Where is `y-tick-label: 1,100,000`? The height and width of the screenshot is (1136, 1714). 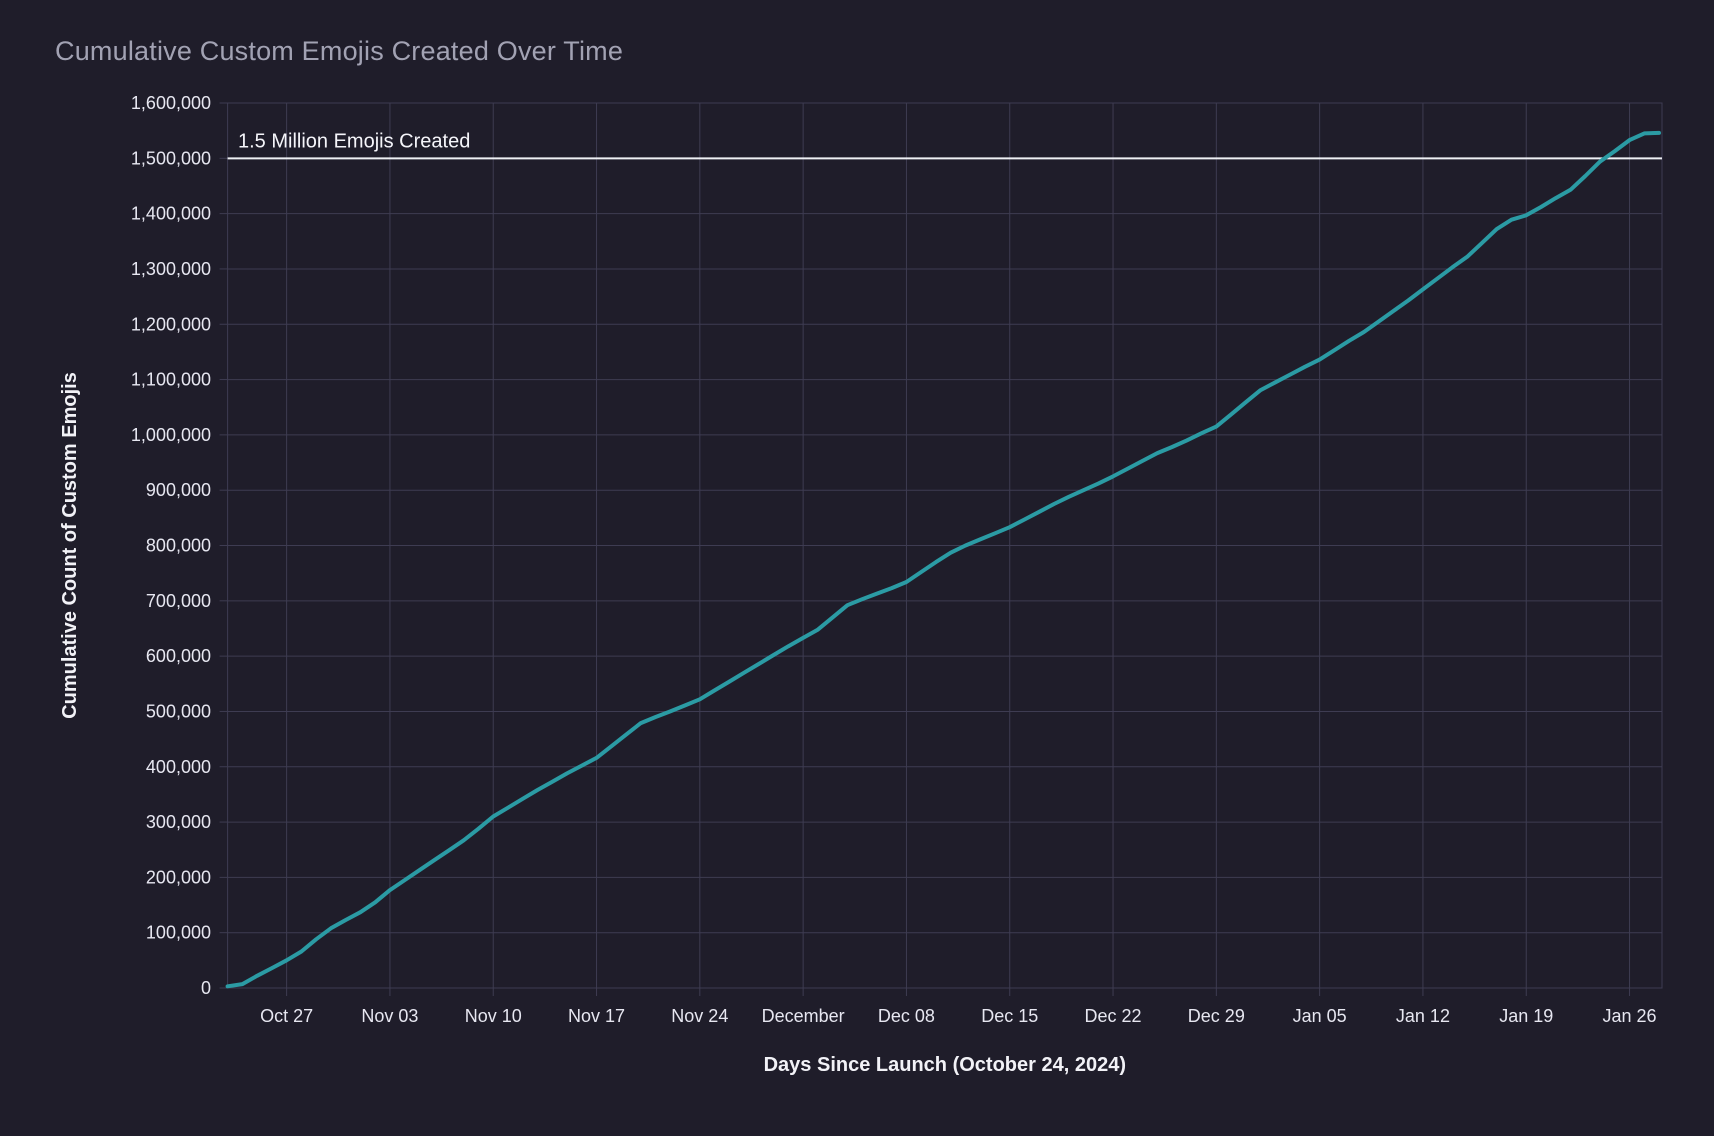
y-tick-label: 1,100,000 is located at coordinates (171, 380).